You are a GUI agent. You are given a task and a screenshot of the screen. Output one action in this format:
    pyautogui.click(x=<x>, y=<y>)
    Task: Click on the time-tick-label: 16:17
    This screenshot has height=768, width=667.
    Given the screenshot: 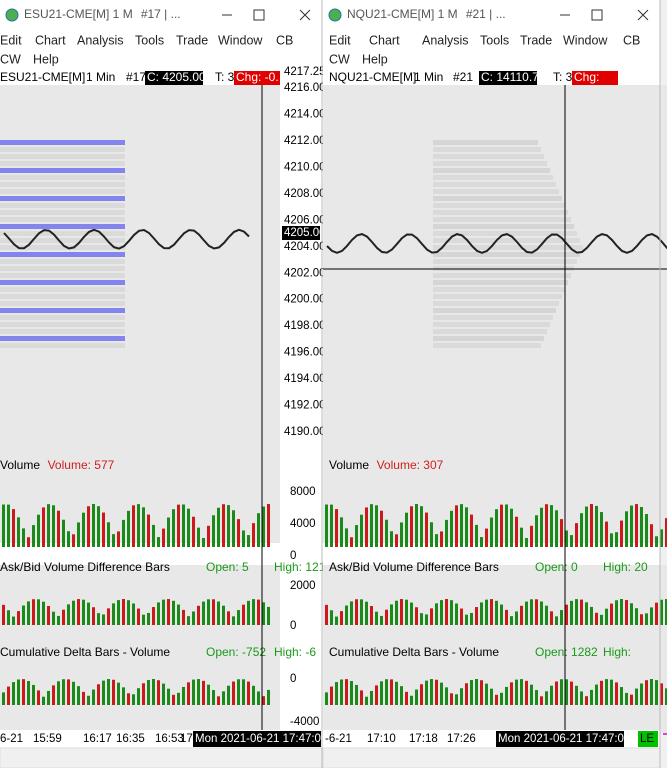 What is the action you would take?
    pyautogui.click(x=97, y=739)
    